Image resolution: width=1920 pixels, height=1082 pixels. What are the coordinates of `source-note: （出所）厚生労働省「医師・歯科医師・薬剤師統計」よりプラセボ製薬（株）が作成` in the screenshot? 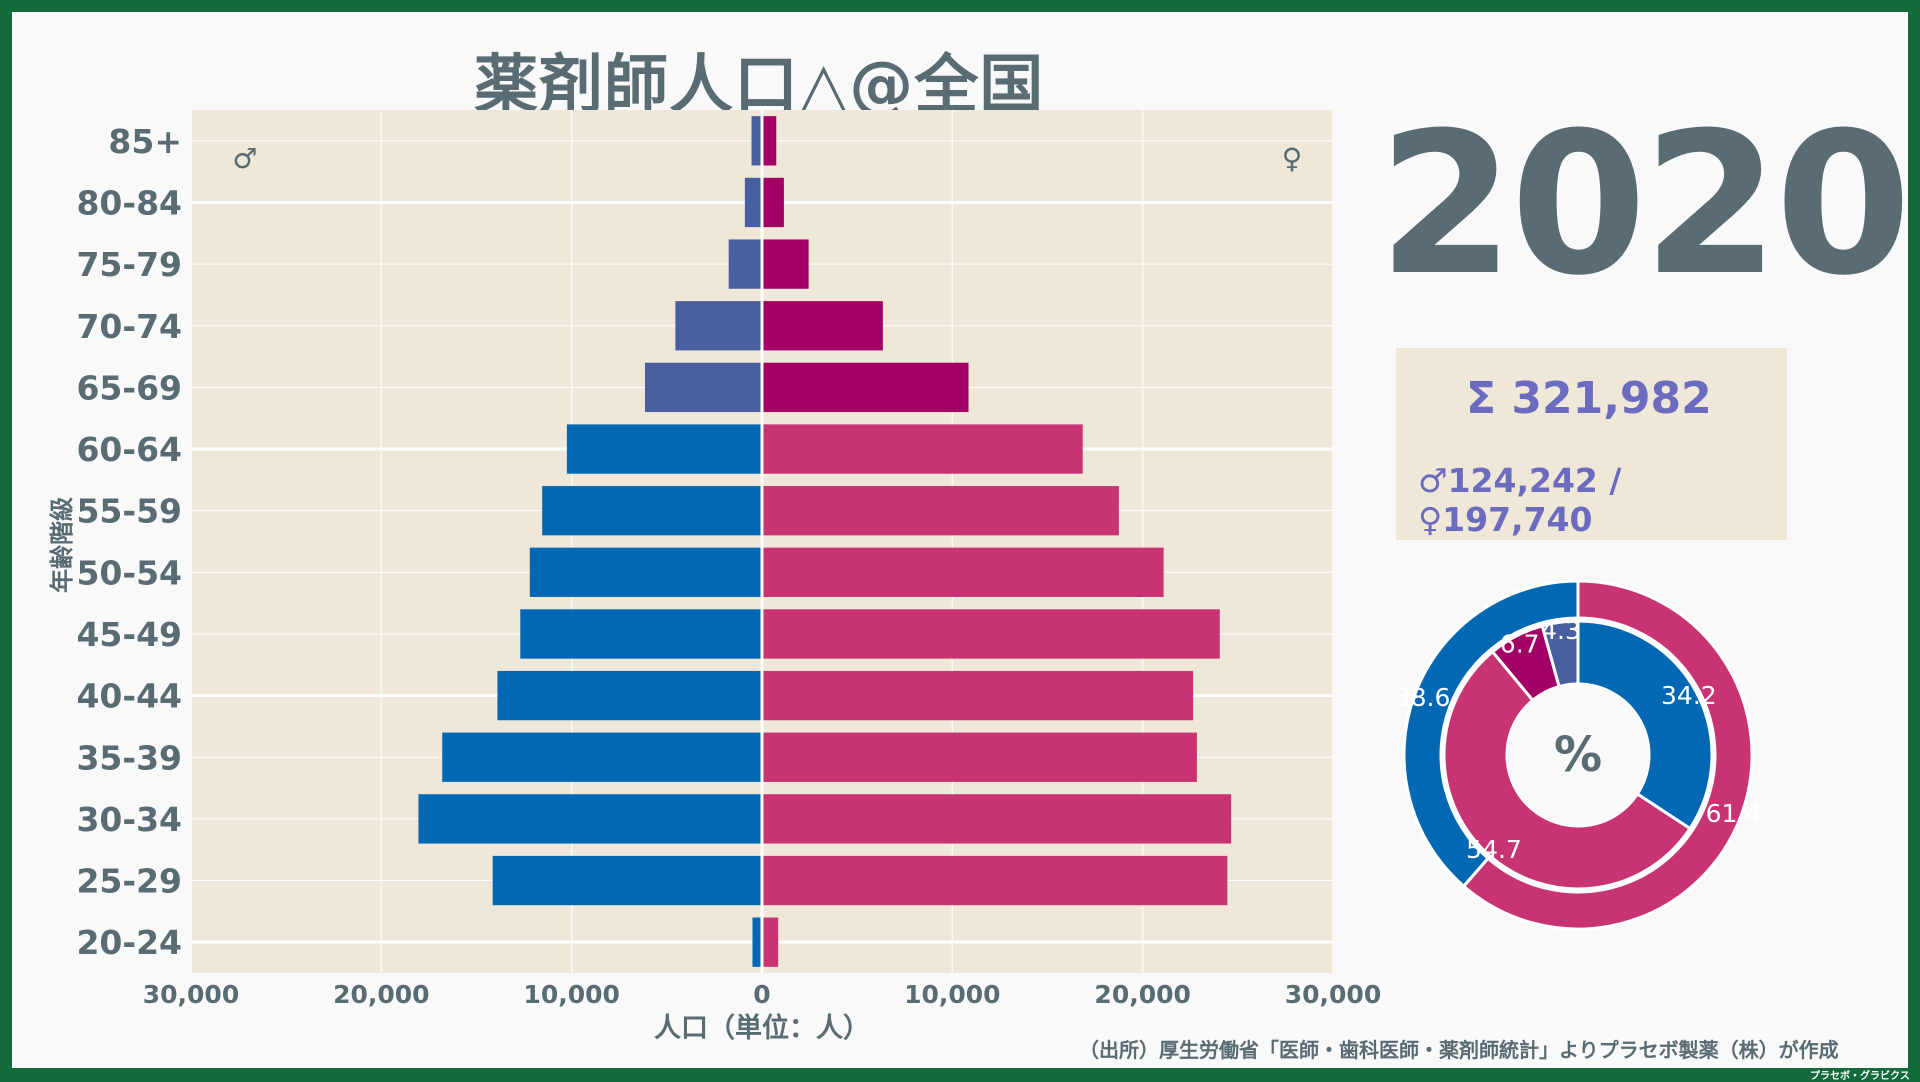 It's located at (1459, 1050).